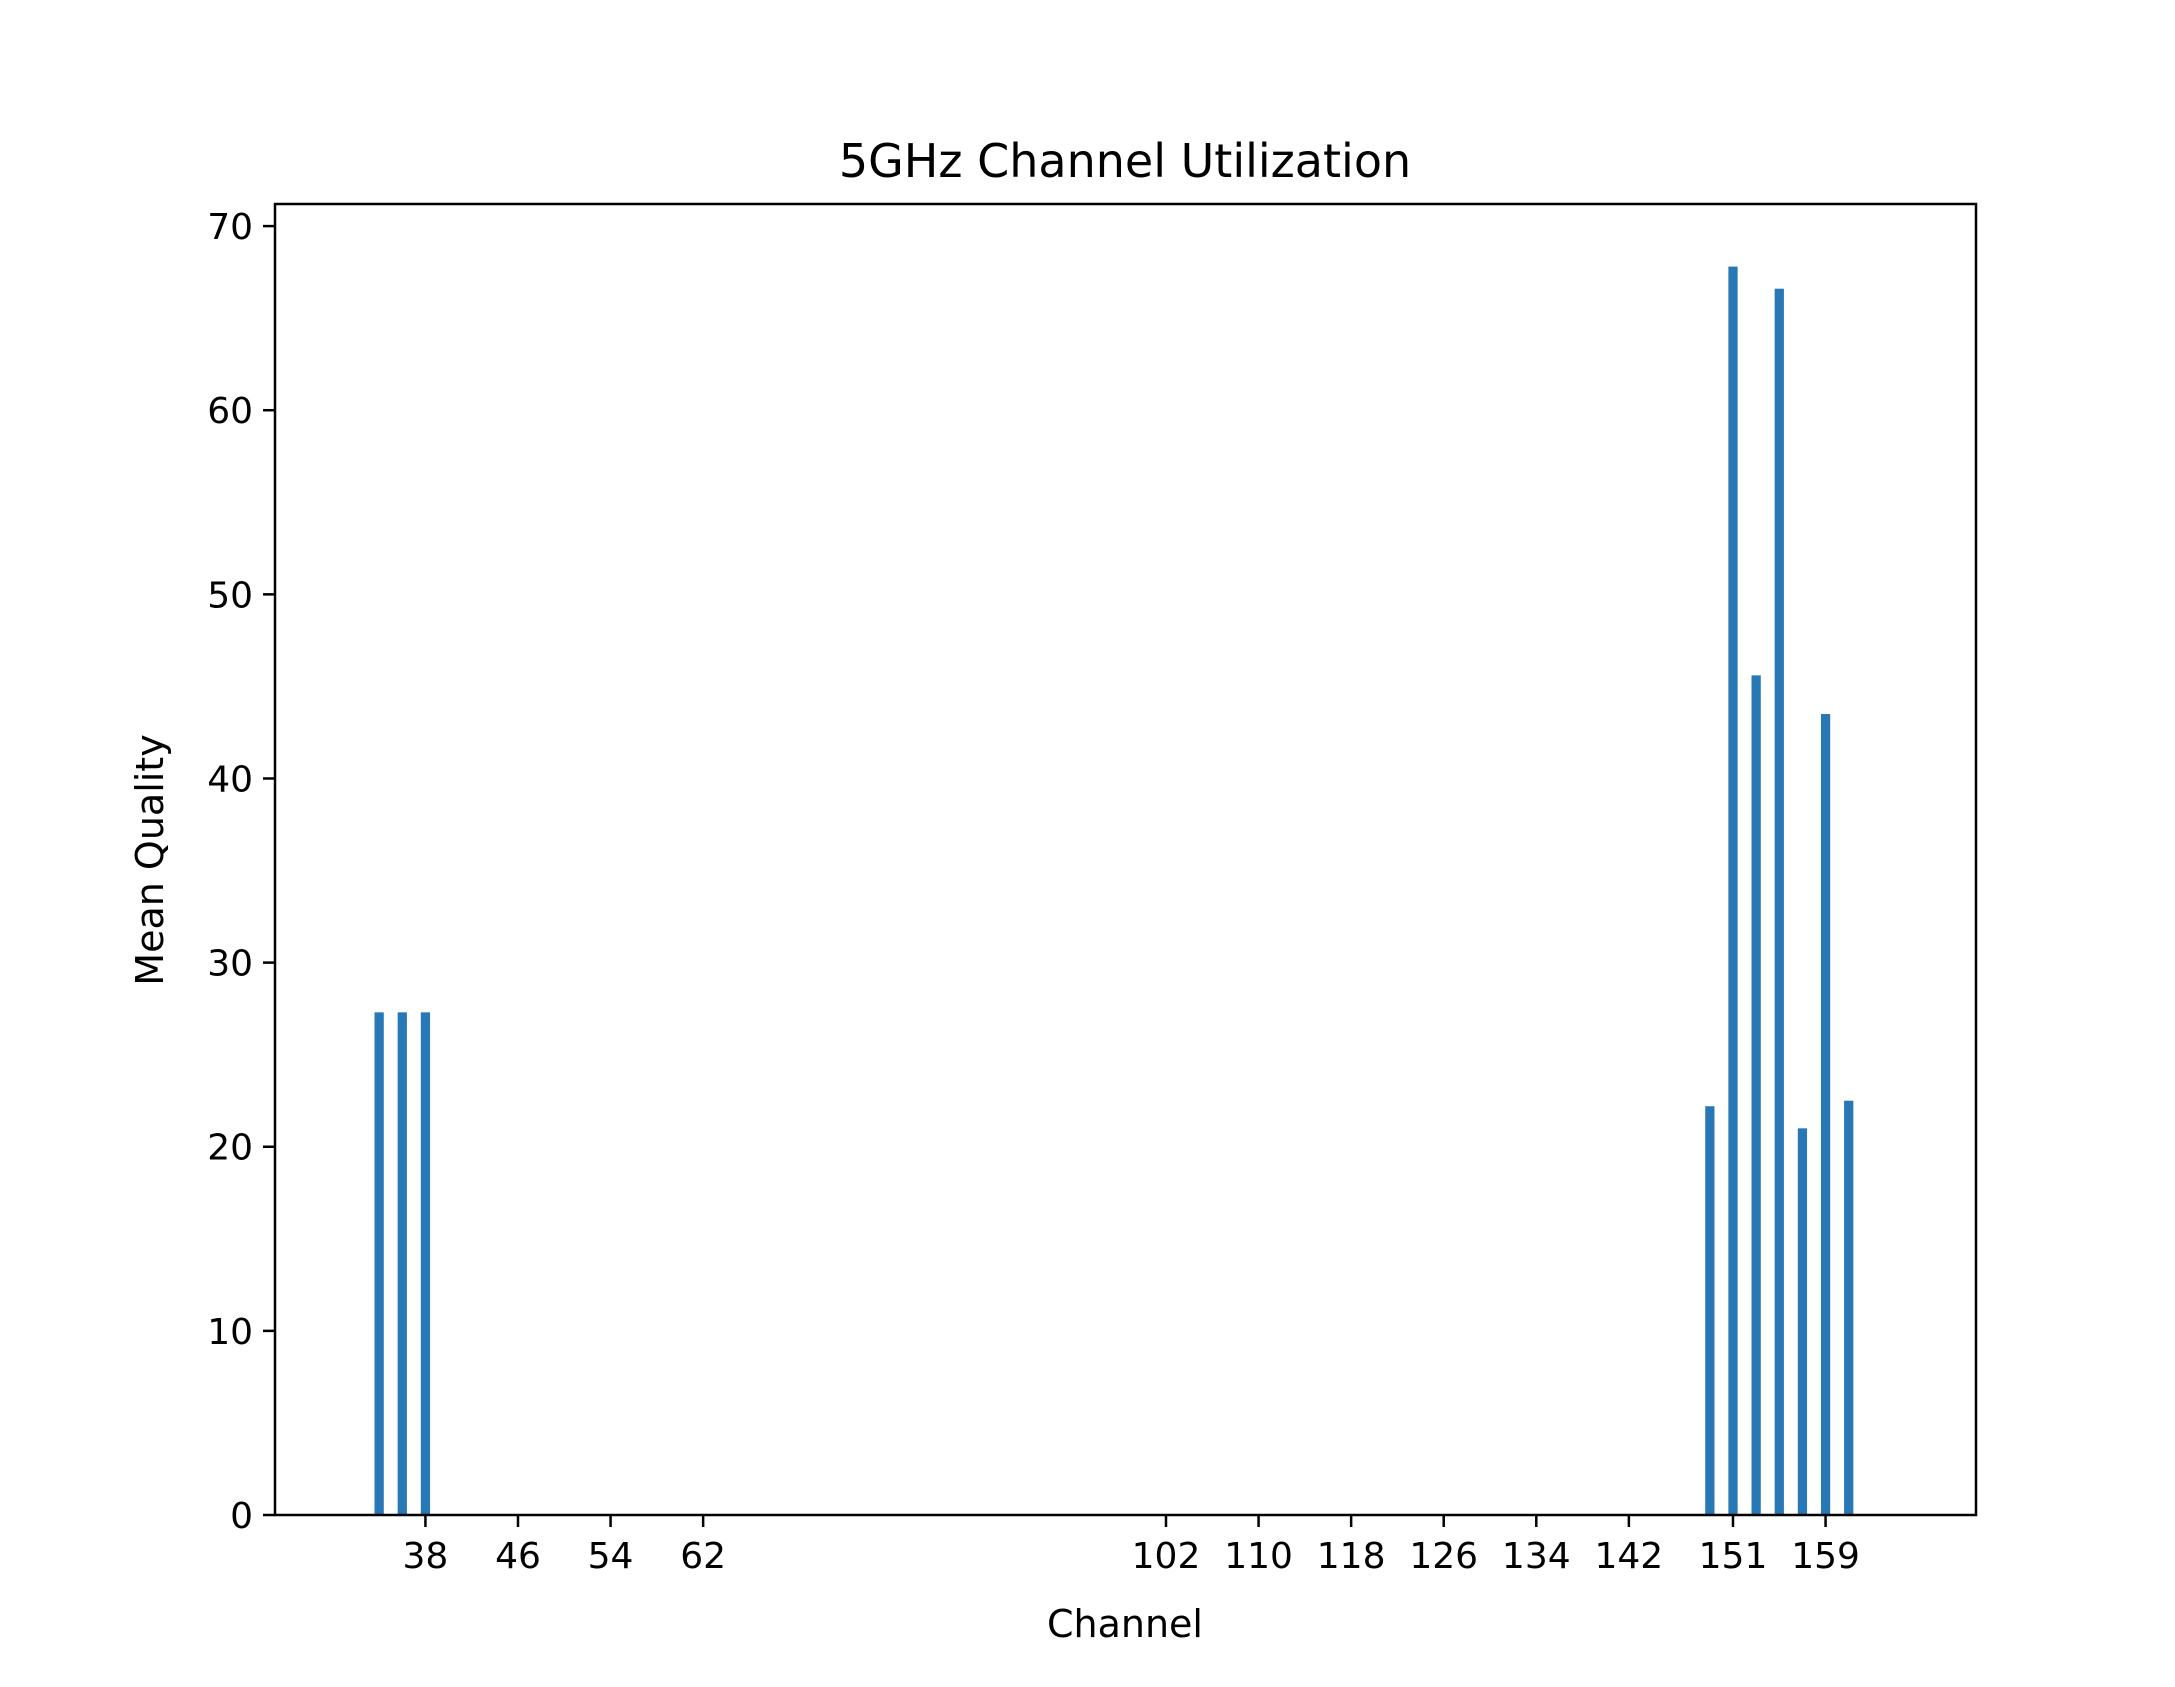 This screenshot has width=2175, height=1687. Describe the element at coordinates (1125, 161) in the screenshot. I see `chart-title: 5GHz Channel Utilization` at that location.